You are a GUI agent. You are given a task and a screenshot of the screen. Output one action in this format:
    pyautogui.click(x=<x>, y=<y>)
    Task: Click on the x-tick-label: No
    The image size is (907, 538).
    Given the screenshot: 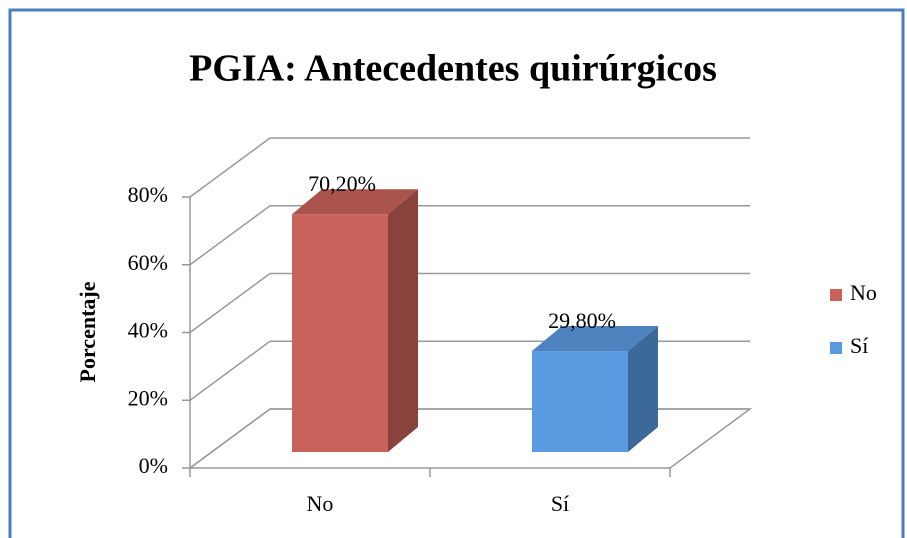 What is the action you would take?
    pyautogui.click(x=320, y=503)
    